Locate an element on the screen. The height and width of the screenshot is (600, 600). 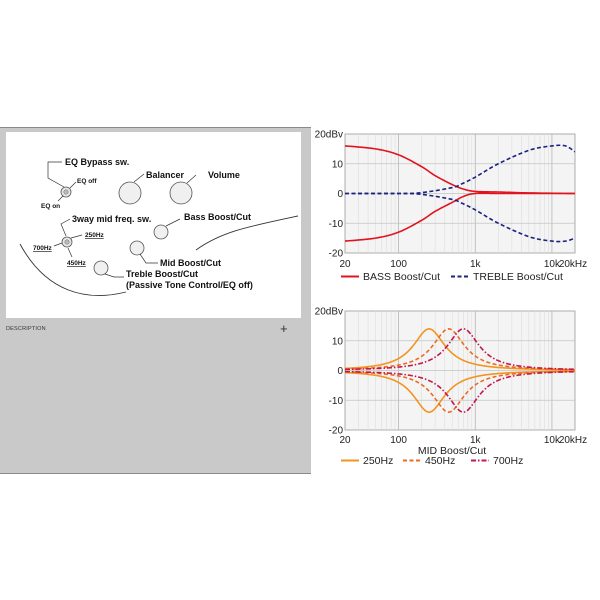
eq-off-label: EQ off is located at coordinates (87, 181).